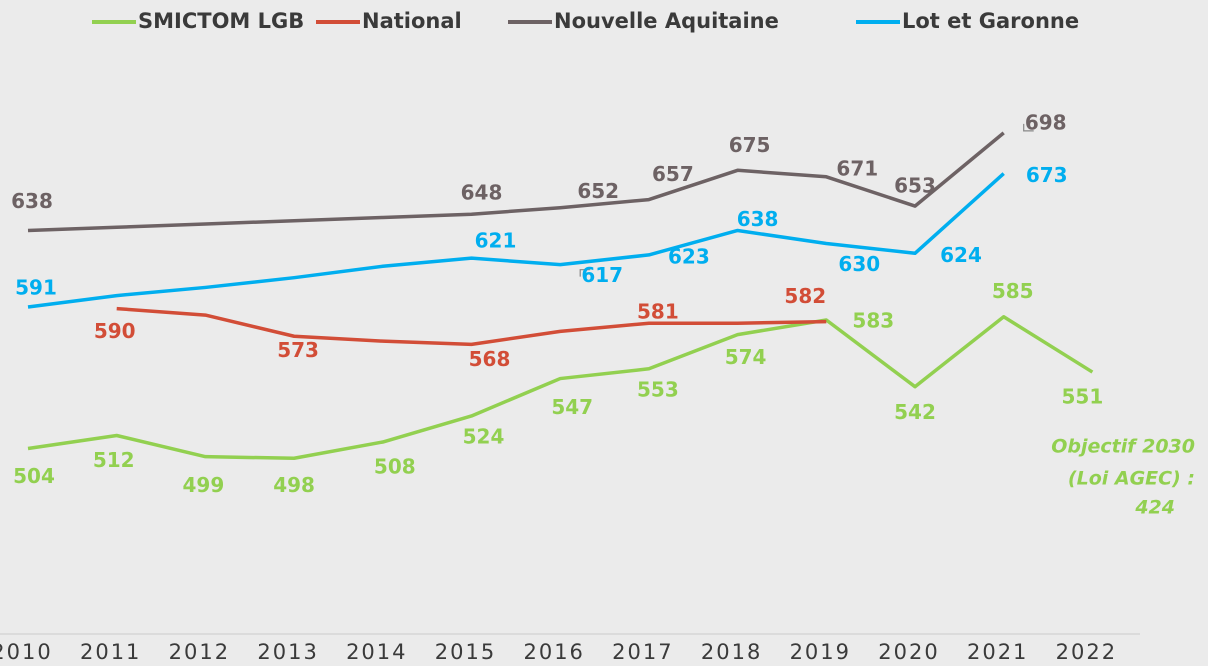  Describe the element at coordinates (294, 485) in the screenshot. I see `data-label: 498` at that location.